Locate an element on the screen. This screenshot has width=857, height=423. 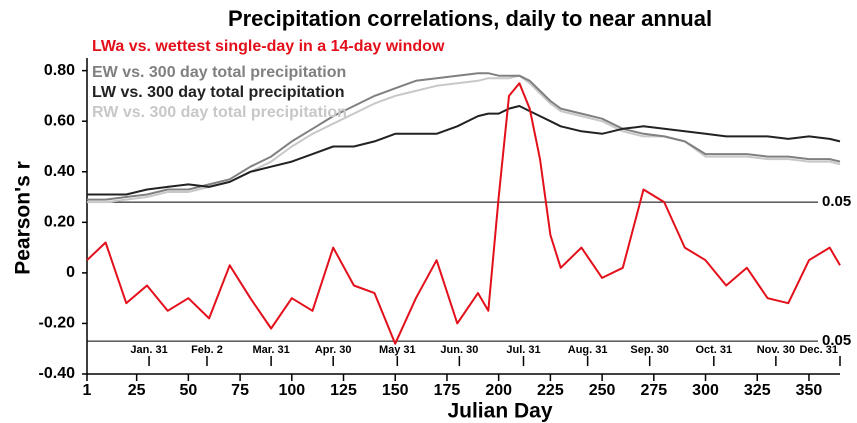
y-tick-label: 0 is located at coordinates (70, 272).